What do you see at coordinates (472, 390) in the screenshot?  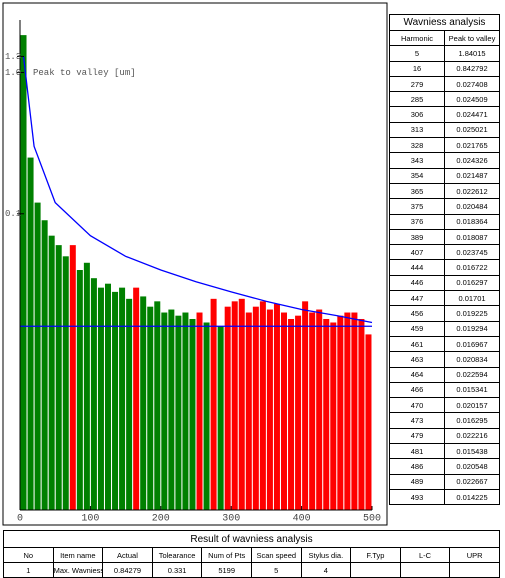 I see `cell: 0.015341` at bounding box center [472, 390].